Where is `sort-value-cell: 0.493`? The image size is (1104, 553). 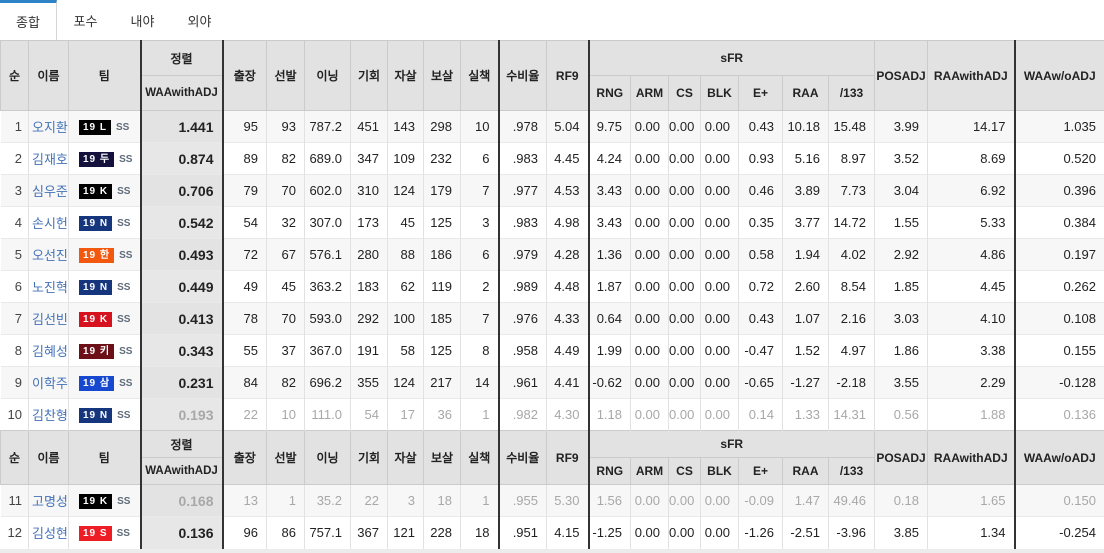
sort-value-cell: 0.493 is located at coordinates (182, 255).